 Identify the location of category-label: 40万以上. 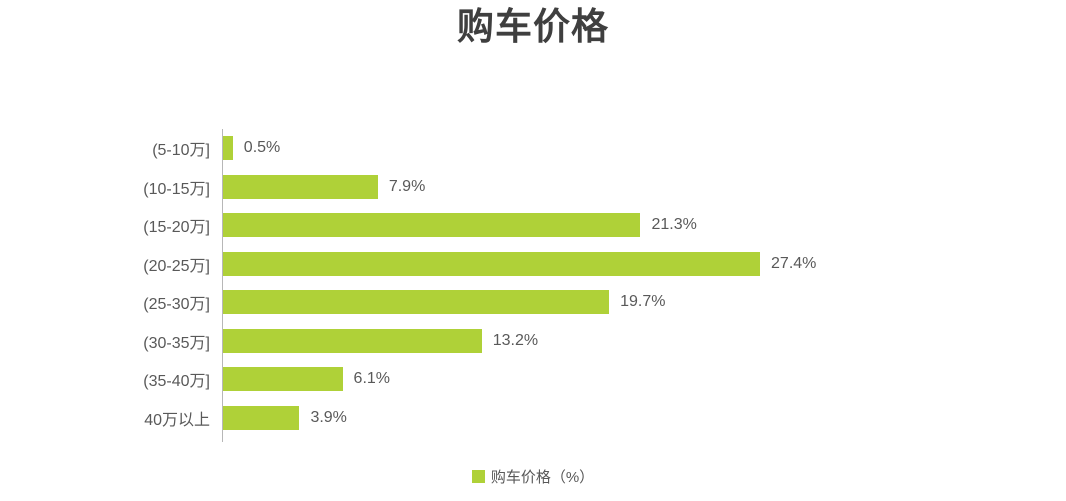
(177, 420).